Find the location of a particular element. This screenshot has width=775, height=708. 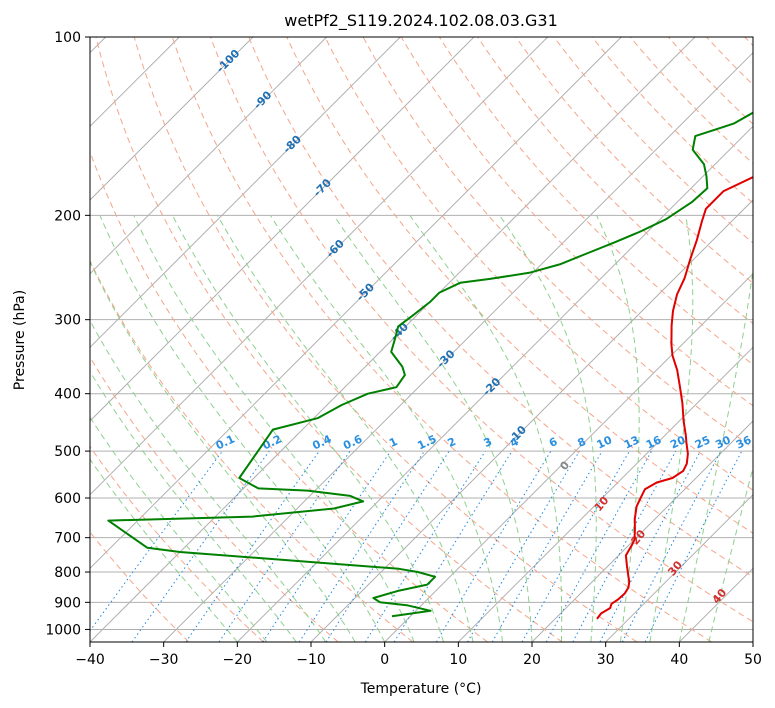

y-tick-label: 300 is located at coordinates (67, 321).